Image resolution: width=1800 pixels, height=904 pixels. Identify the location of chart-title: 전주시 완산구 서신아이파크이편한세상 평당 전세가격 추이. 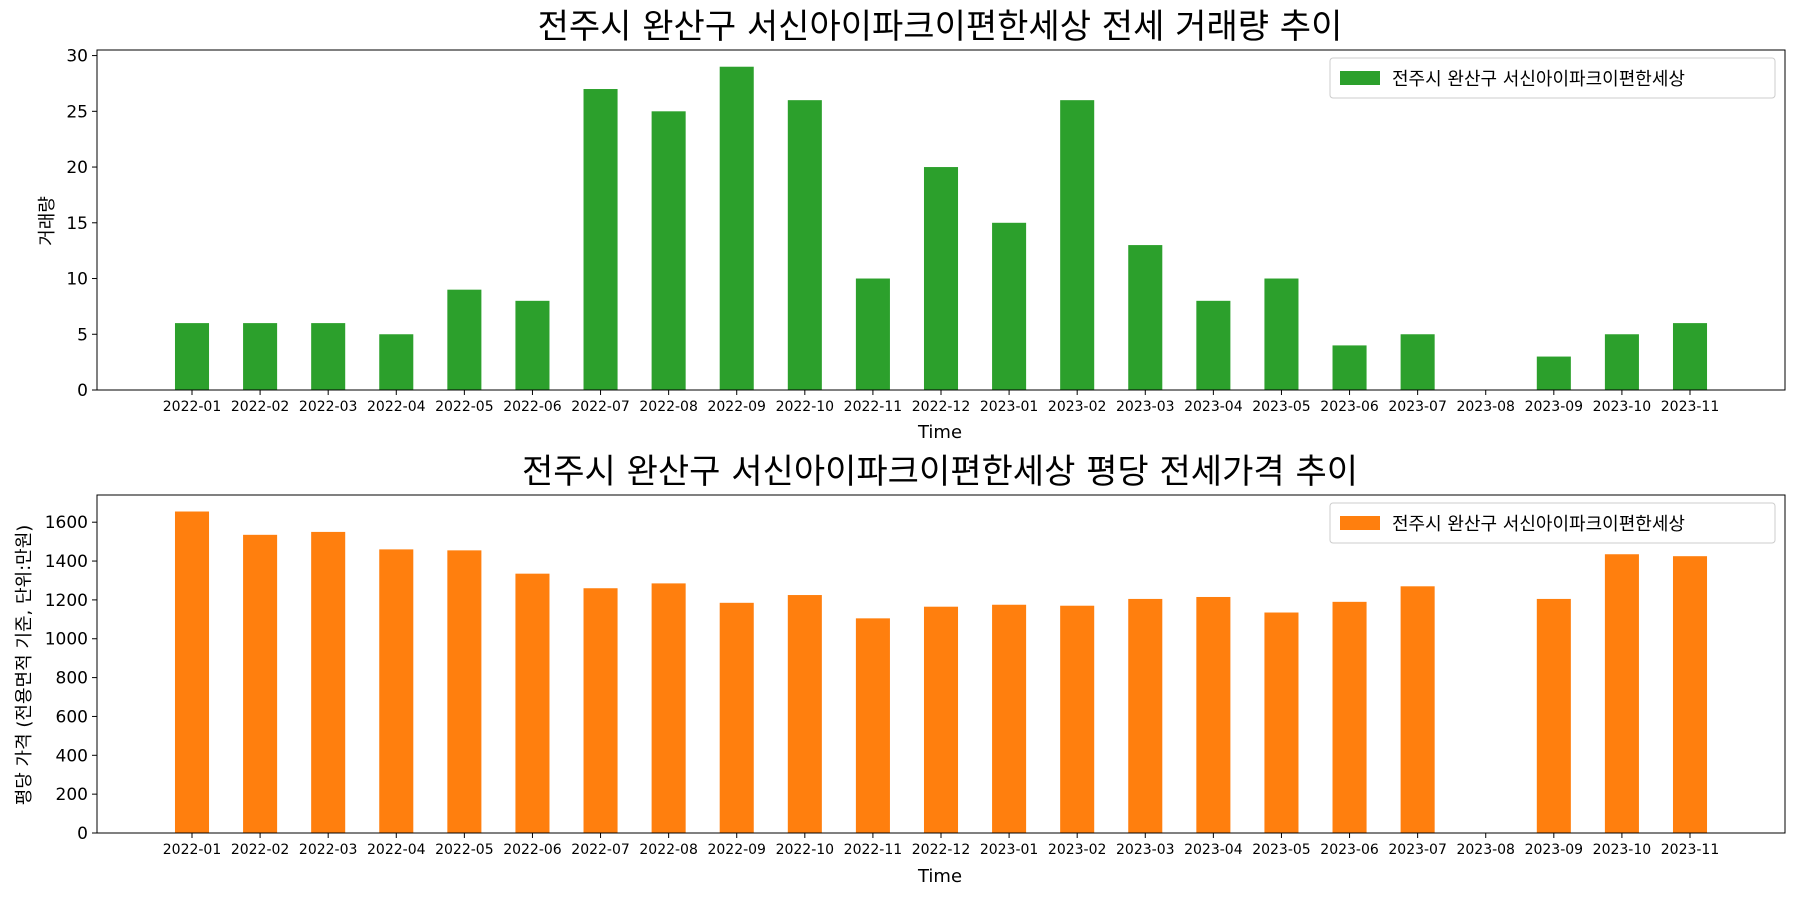
(940, 472).